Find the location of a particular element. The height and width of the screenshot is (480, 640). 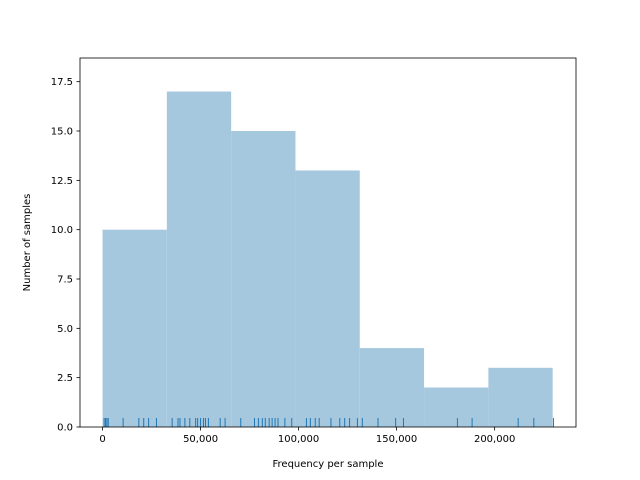

y-tick-label-7: 17.5 is located at coordinates (62, 82).